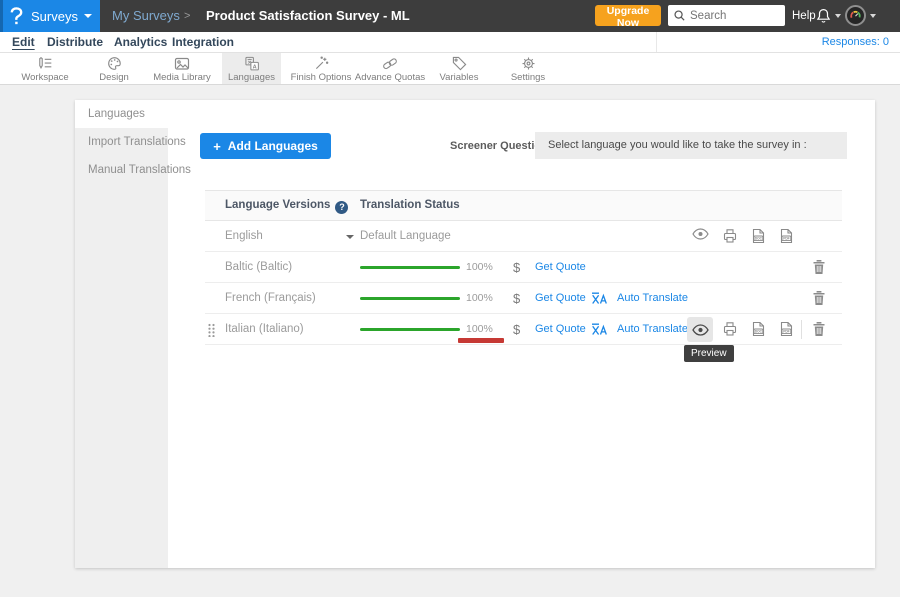 The height and width of the screenshot is (597, 900). I want to click on preview-eye-button, so click(700, 329).